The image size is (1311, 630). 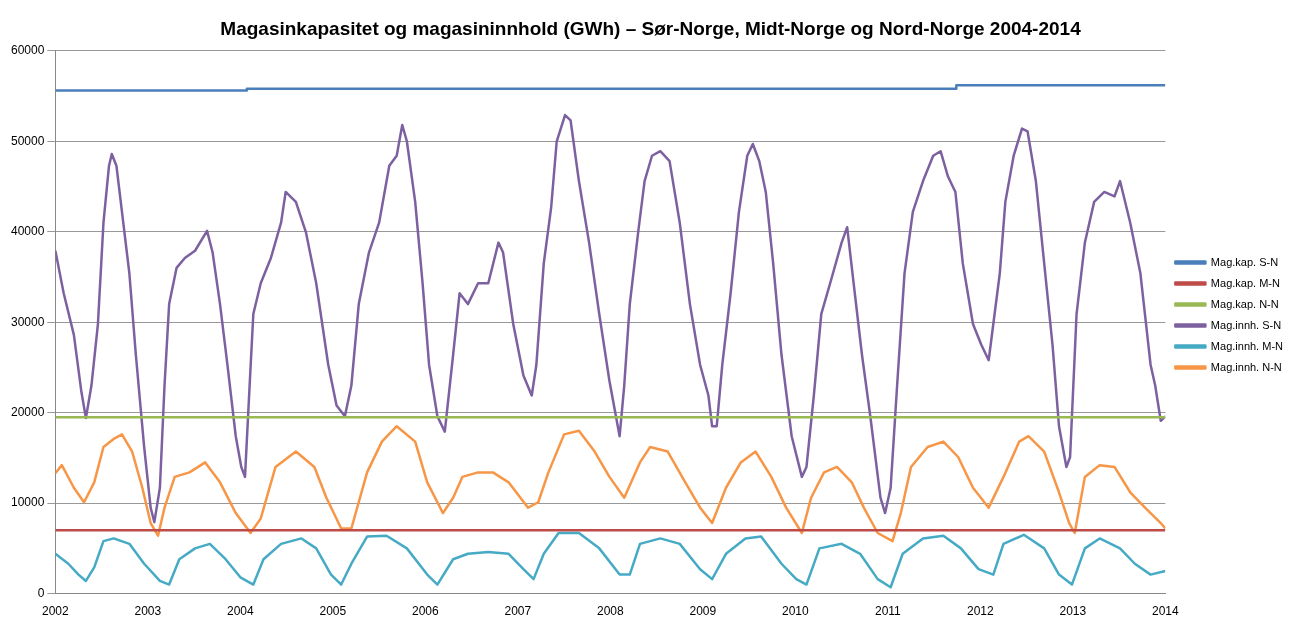 I want to click on x-tick-label: 2012, so click(x=981, y=611).